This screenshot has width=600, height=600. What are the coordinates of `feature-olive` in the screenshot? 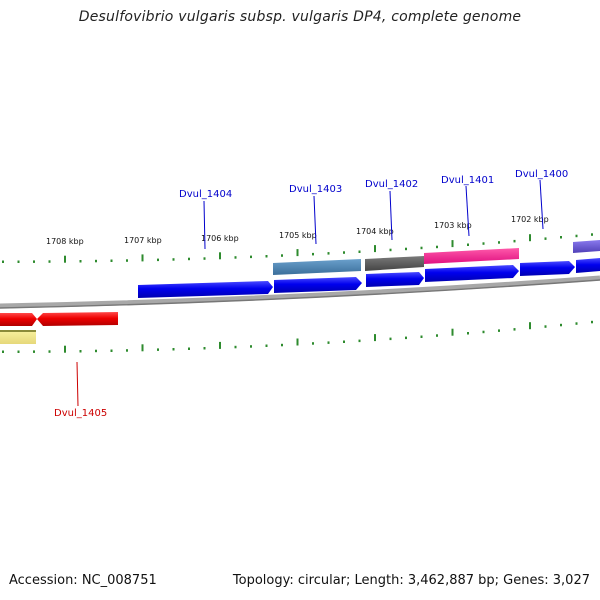 It's located at (18, 331).